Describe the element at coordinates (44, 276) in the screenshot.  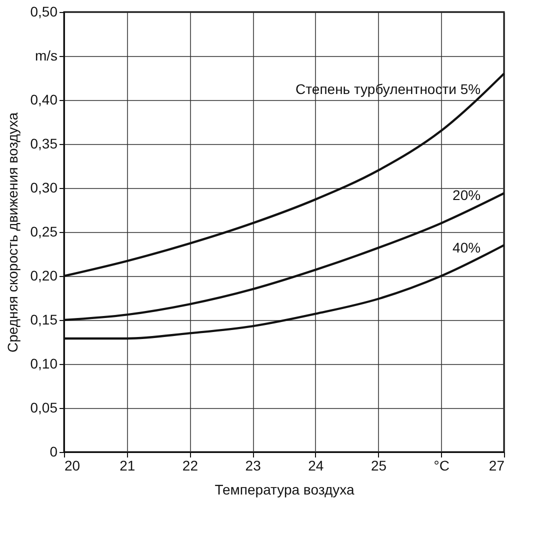
I see `y-tick-label: 0,20` at that location.